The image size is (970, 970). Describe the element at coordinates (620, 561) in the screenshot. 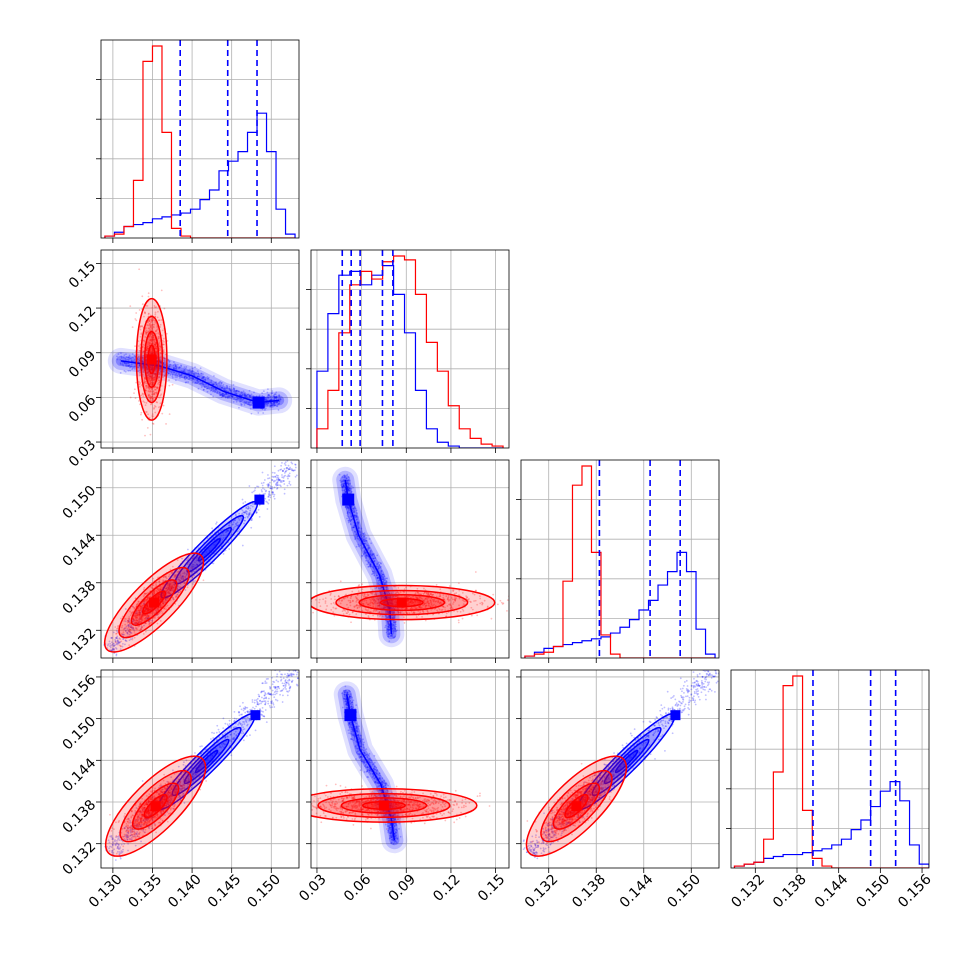

I see `histogram-series-a` at that location.